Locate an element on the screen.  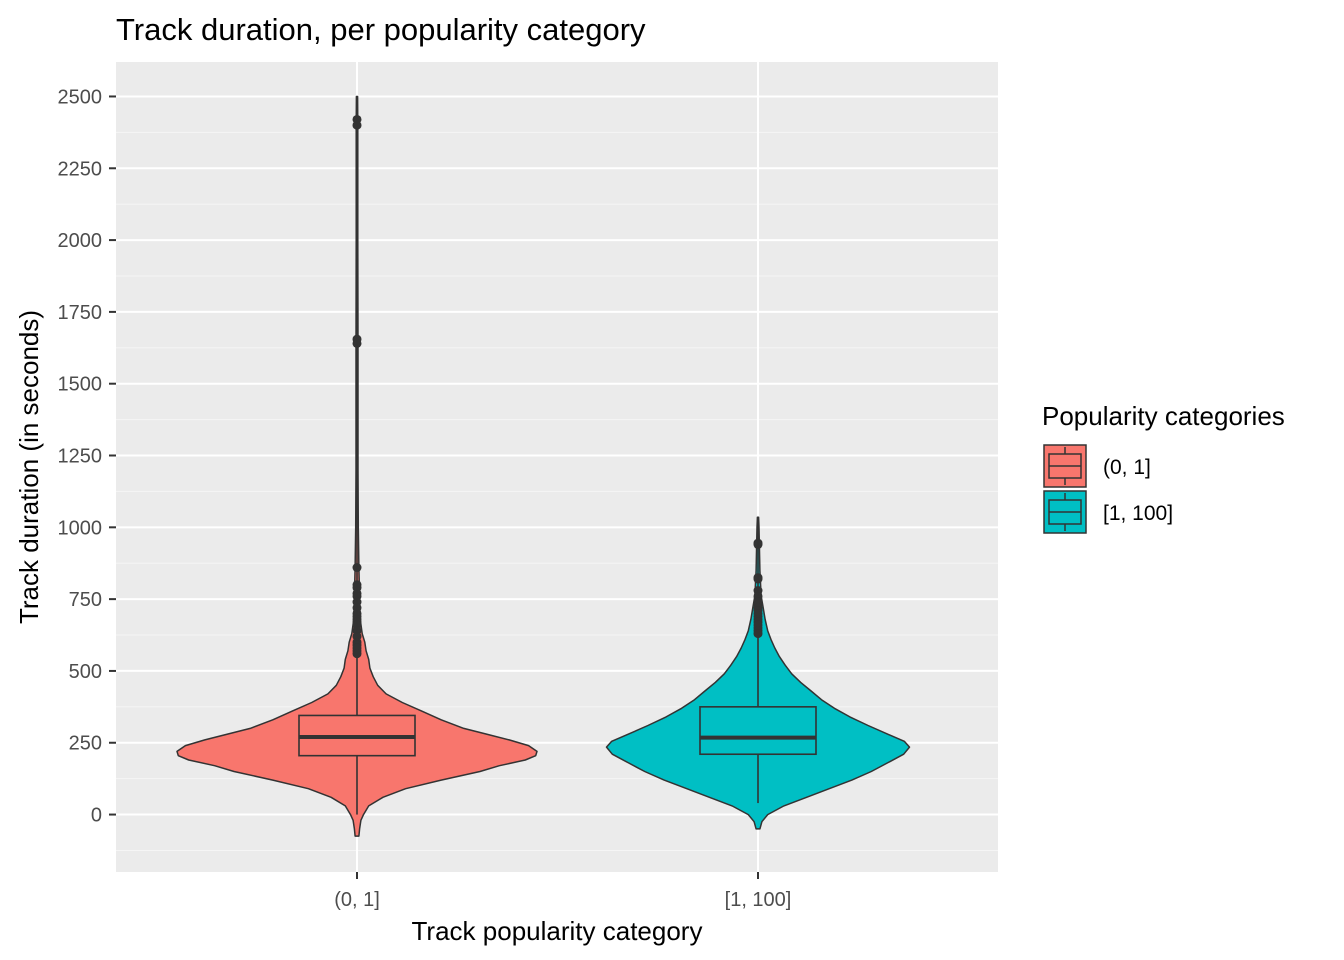
legend: Popularity categories (0, 1] [1, 100] is located at coordinates (1163, 467).